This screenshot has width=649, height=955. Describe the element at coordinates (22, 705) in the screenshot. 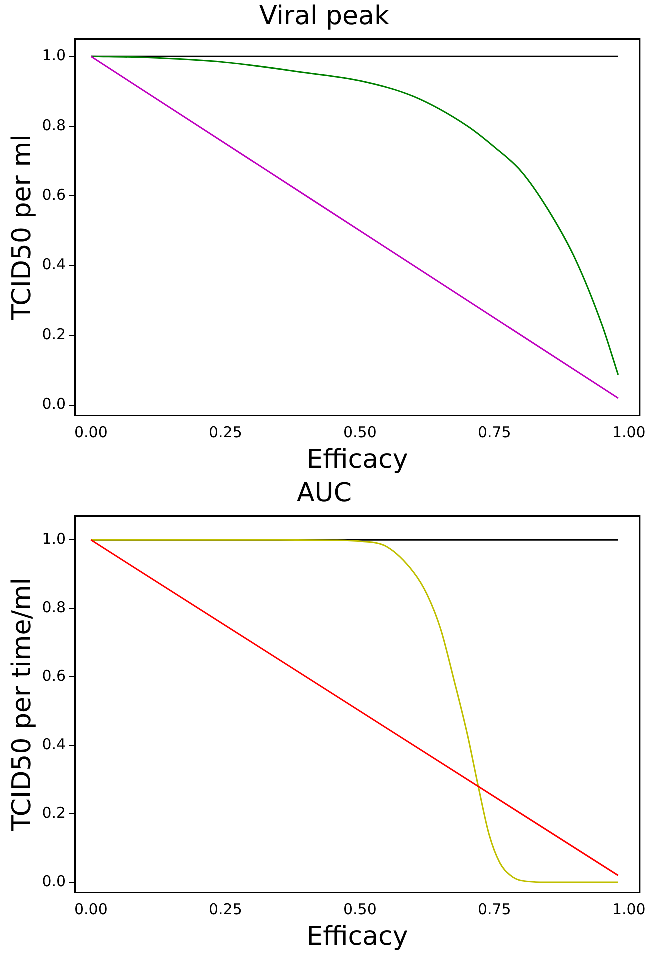

I see `y-axis-title: TCID50 per time/ml` at that location.